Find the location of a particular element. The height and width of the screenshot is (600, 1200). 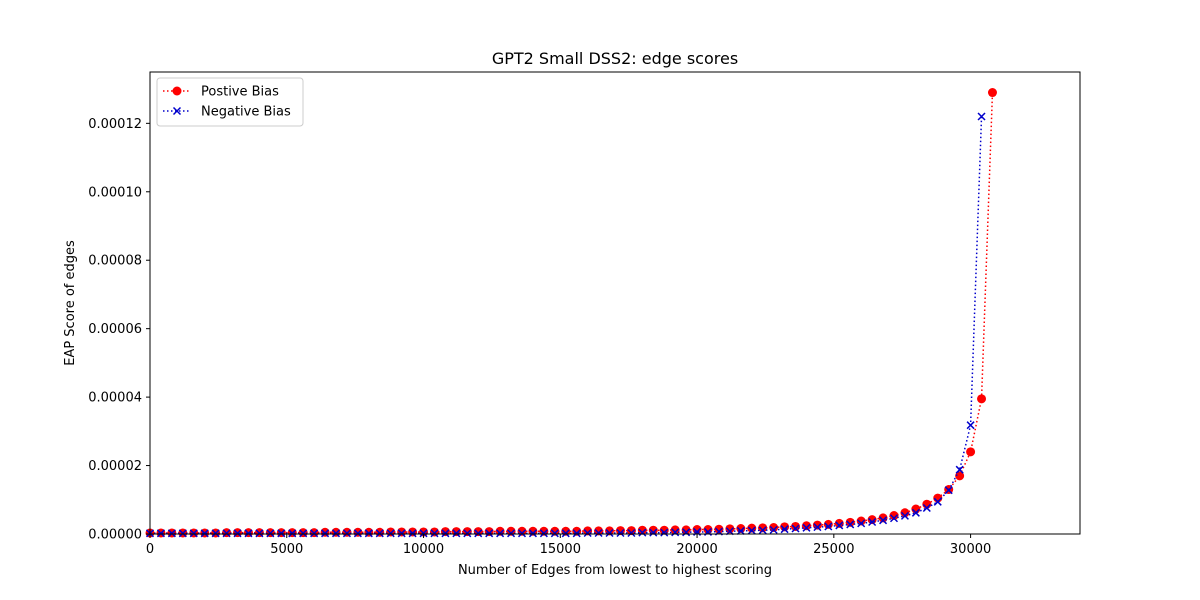

y-tick-label: 0.00006 is located at coordinates (115, 329).